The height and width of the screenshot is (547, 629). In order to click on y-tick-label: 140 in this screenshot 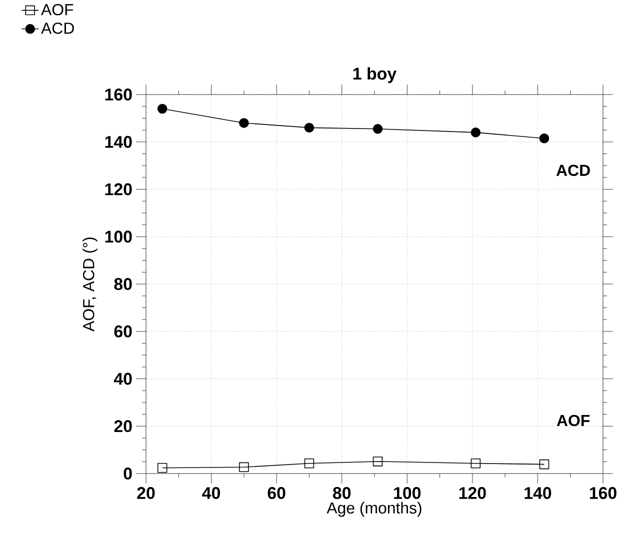, I will do `click(118, 142)`.